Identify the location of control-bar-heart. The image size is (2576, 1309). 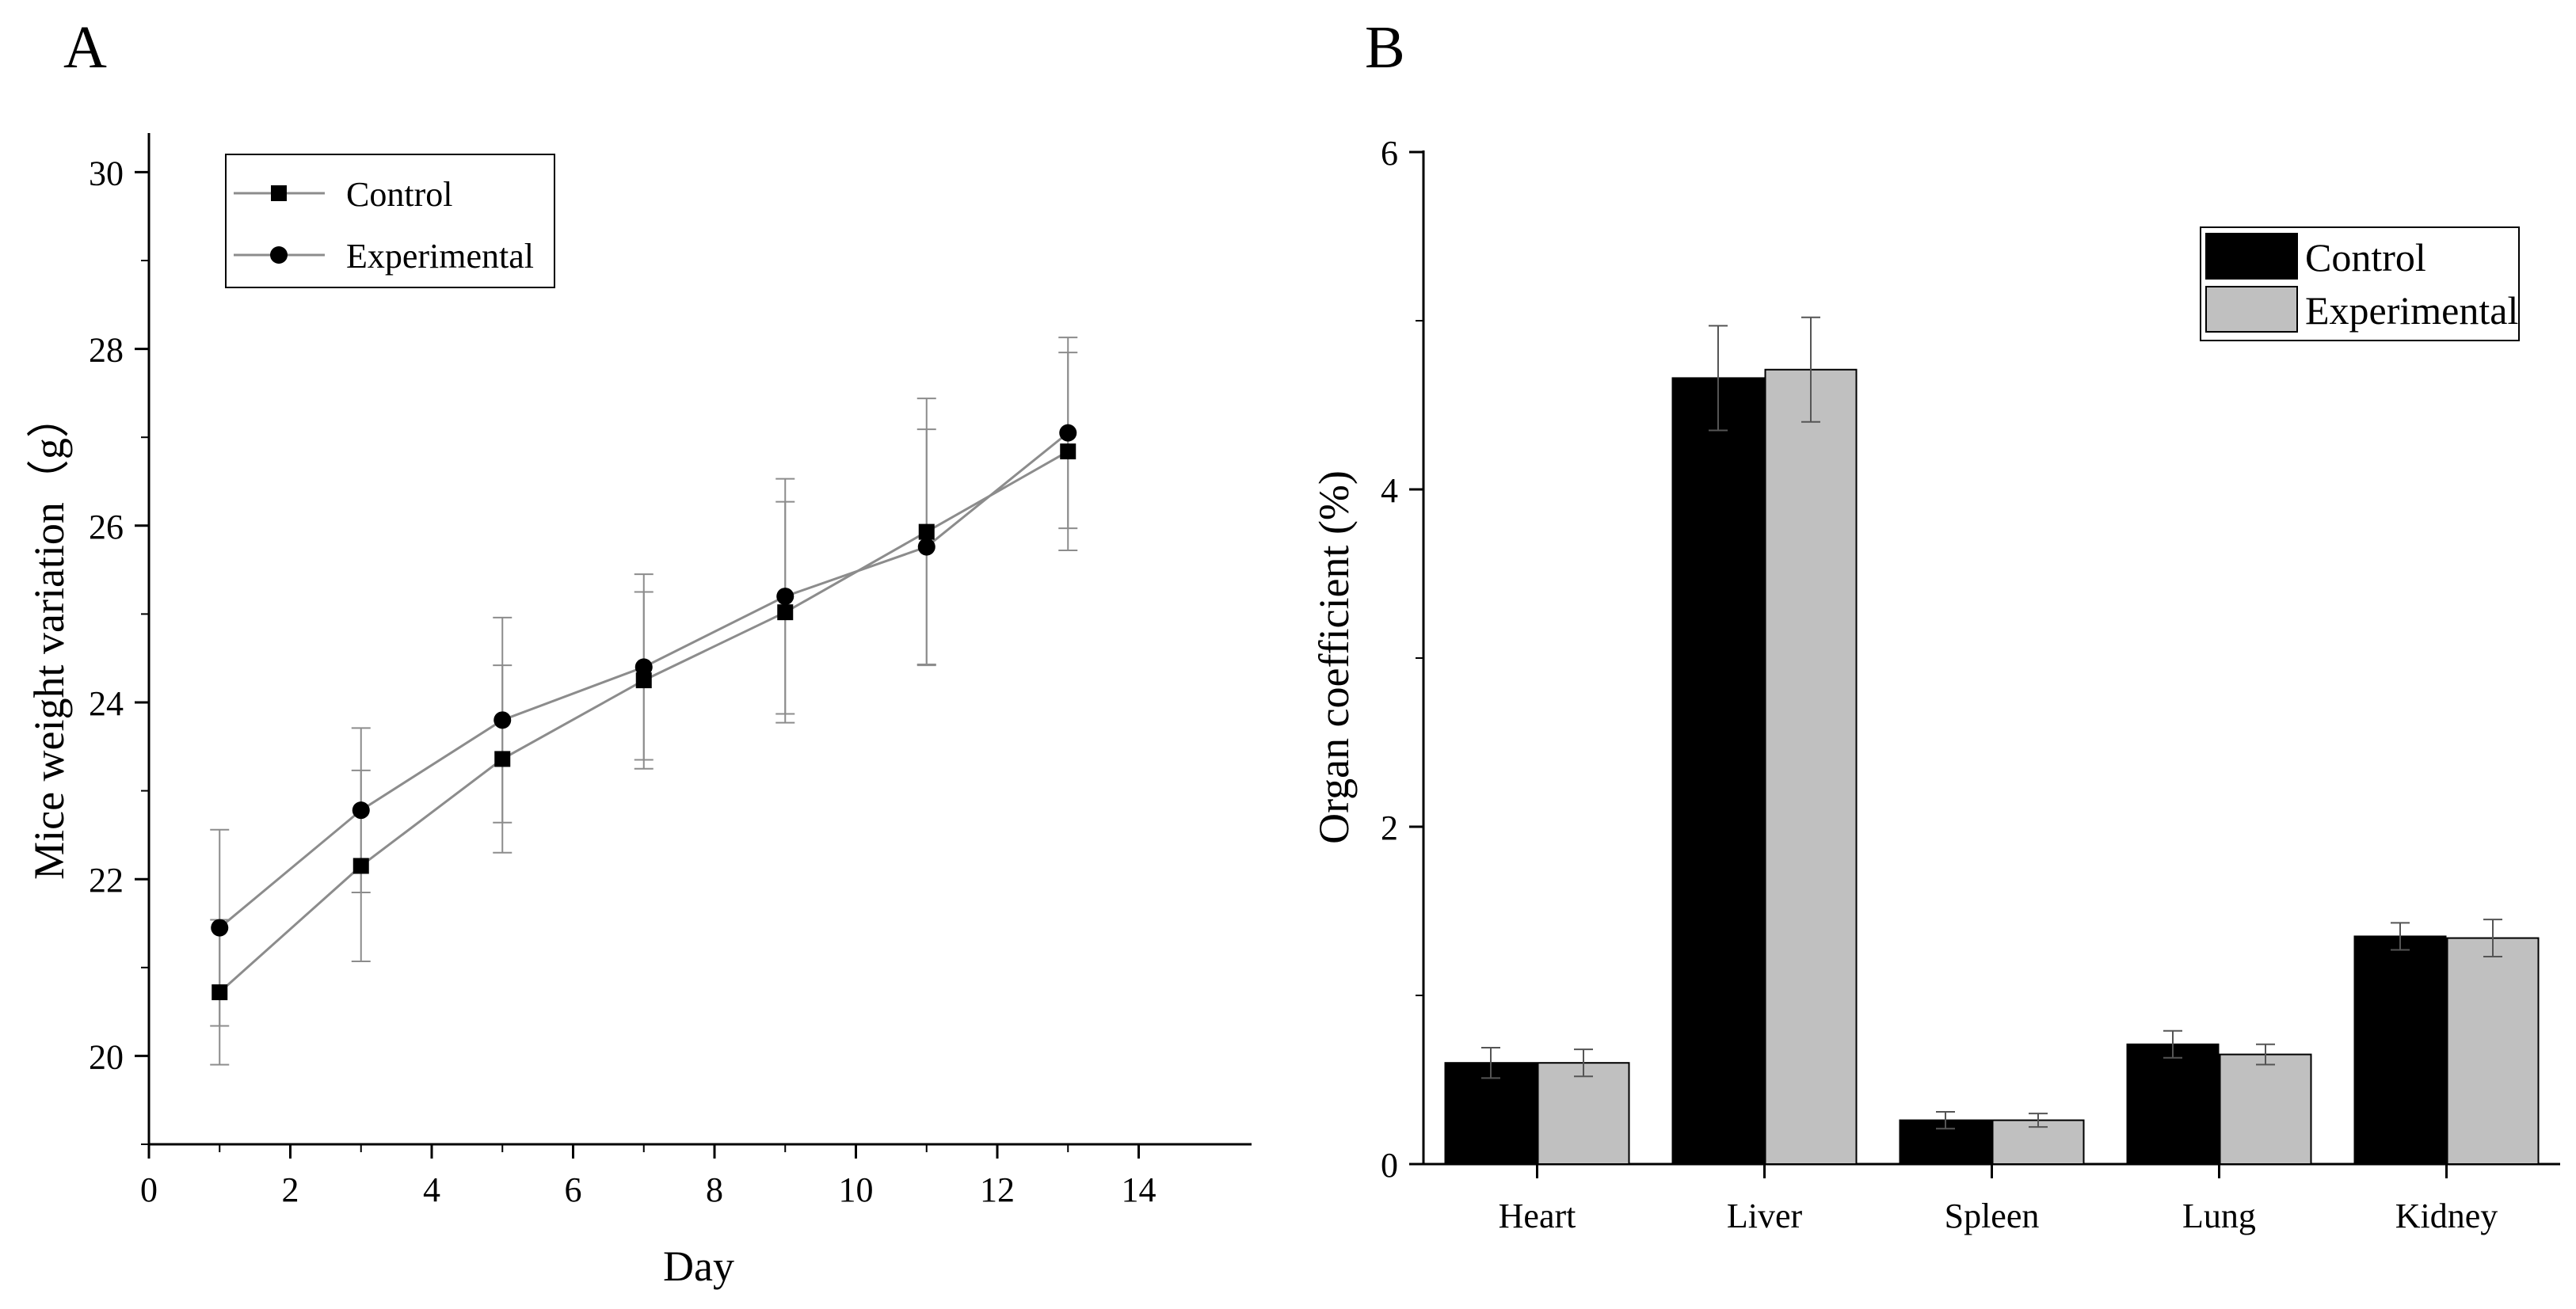
(1491, 1113).